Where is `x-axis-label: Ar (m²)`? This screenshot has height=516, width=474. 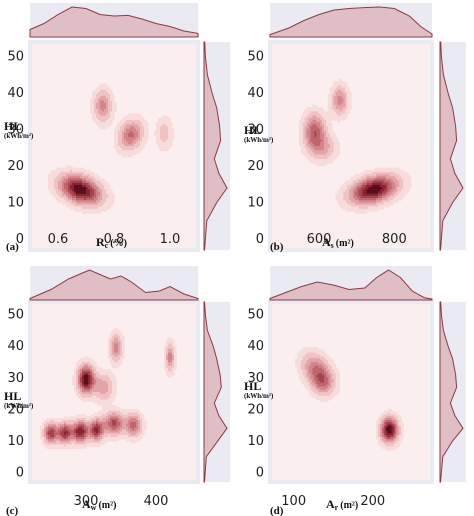
x-axis-label: Ar (m²) is located at coordinates (342, 504).